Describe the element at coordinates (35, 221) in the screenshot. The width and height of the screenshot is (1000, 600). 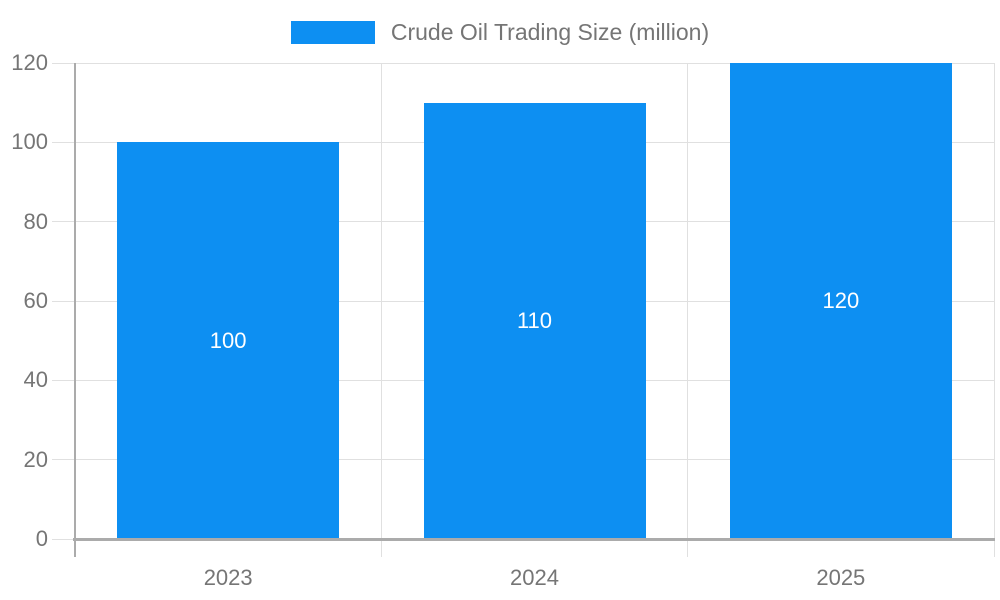
I see `y-axis-tick-label: 80` at that location.